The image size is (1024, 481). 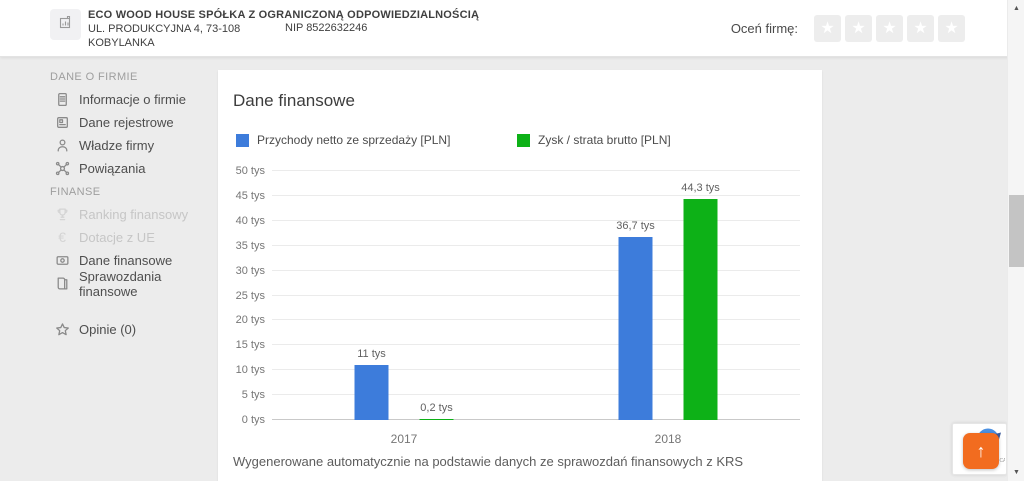 I want to click on bar-value-label: 44,3 tys, so click(x=700, y=188).